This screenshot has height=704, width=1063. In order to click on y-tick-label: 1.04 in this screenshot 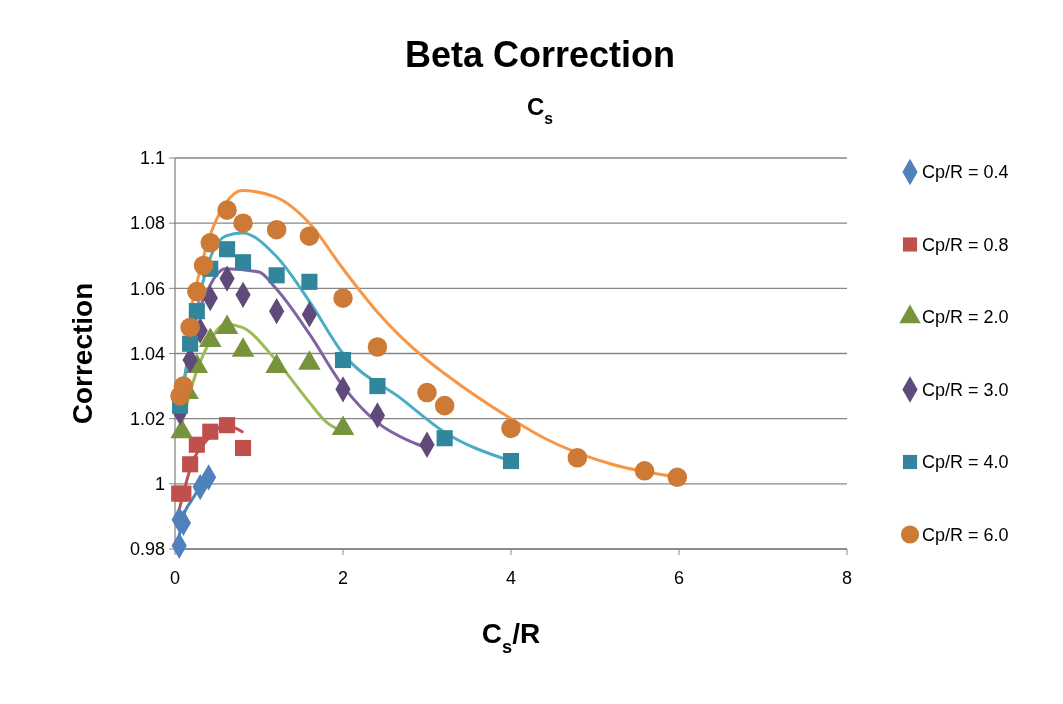, I will do `click(147, 353)`.